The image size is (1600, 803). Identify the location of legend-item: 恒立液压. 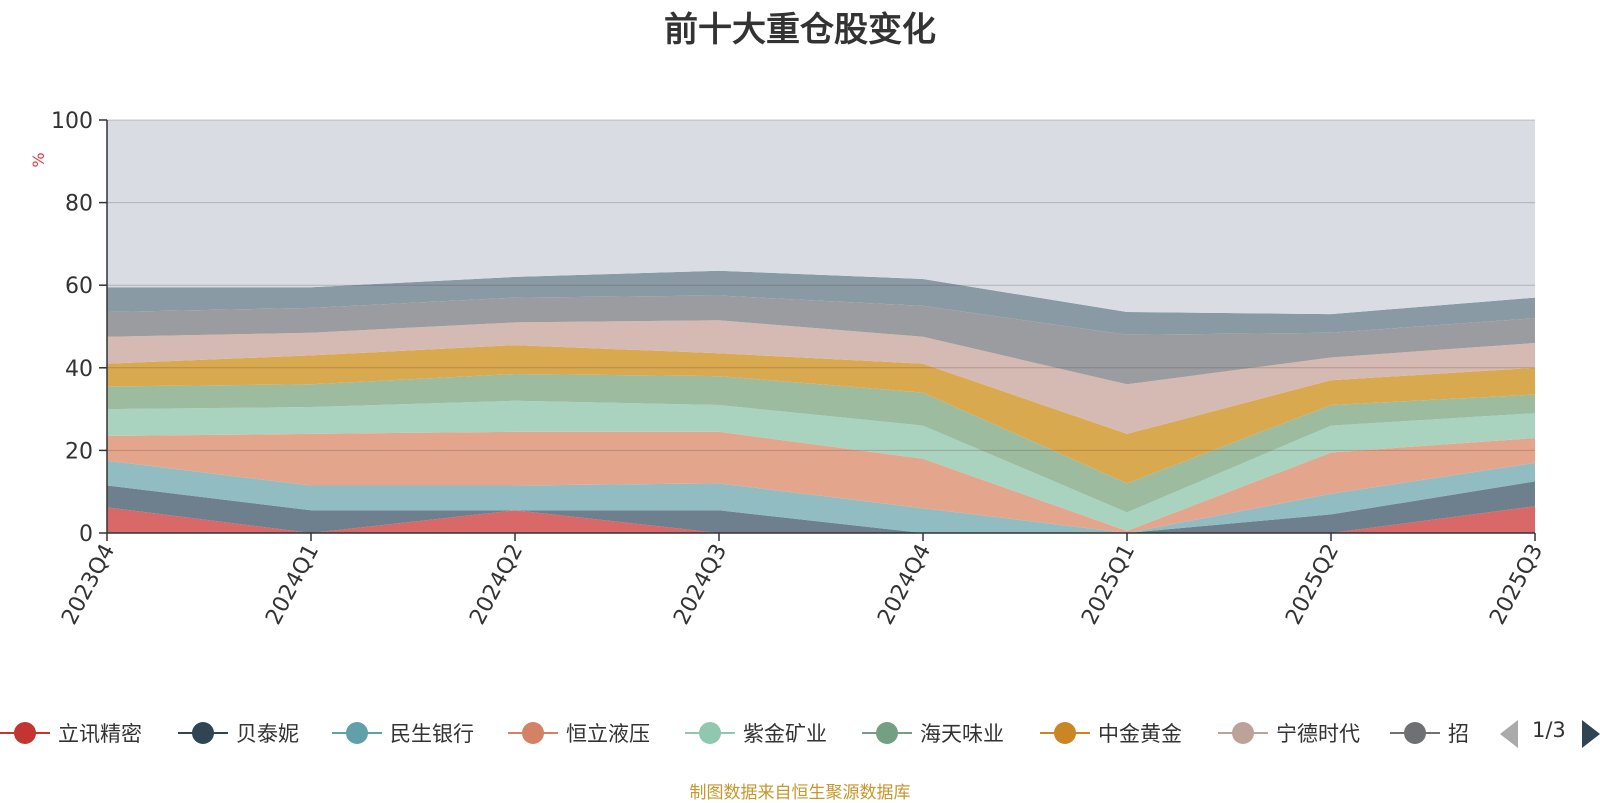
(579, 733).